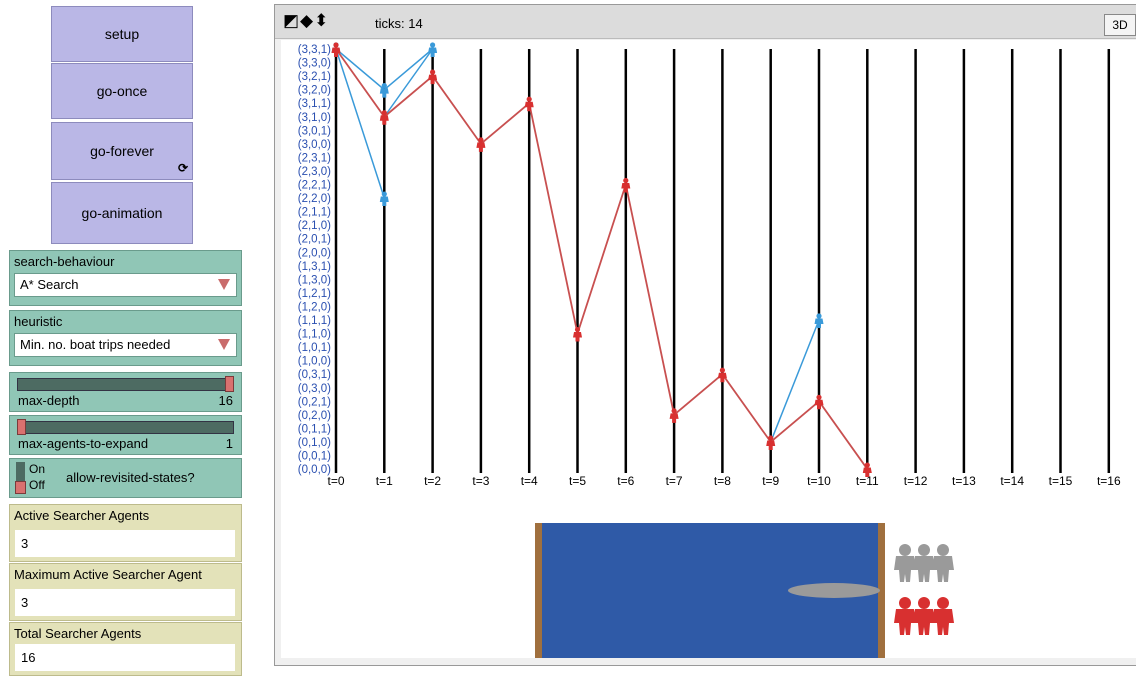 Image resolution: width=1136 pixels, height=676 pixels. What do you see at coordinates (314, 50) in the screenshot?
I see `y-tick-label: (3,3,1)` at bounding box center [314, 50].